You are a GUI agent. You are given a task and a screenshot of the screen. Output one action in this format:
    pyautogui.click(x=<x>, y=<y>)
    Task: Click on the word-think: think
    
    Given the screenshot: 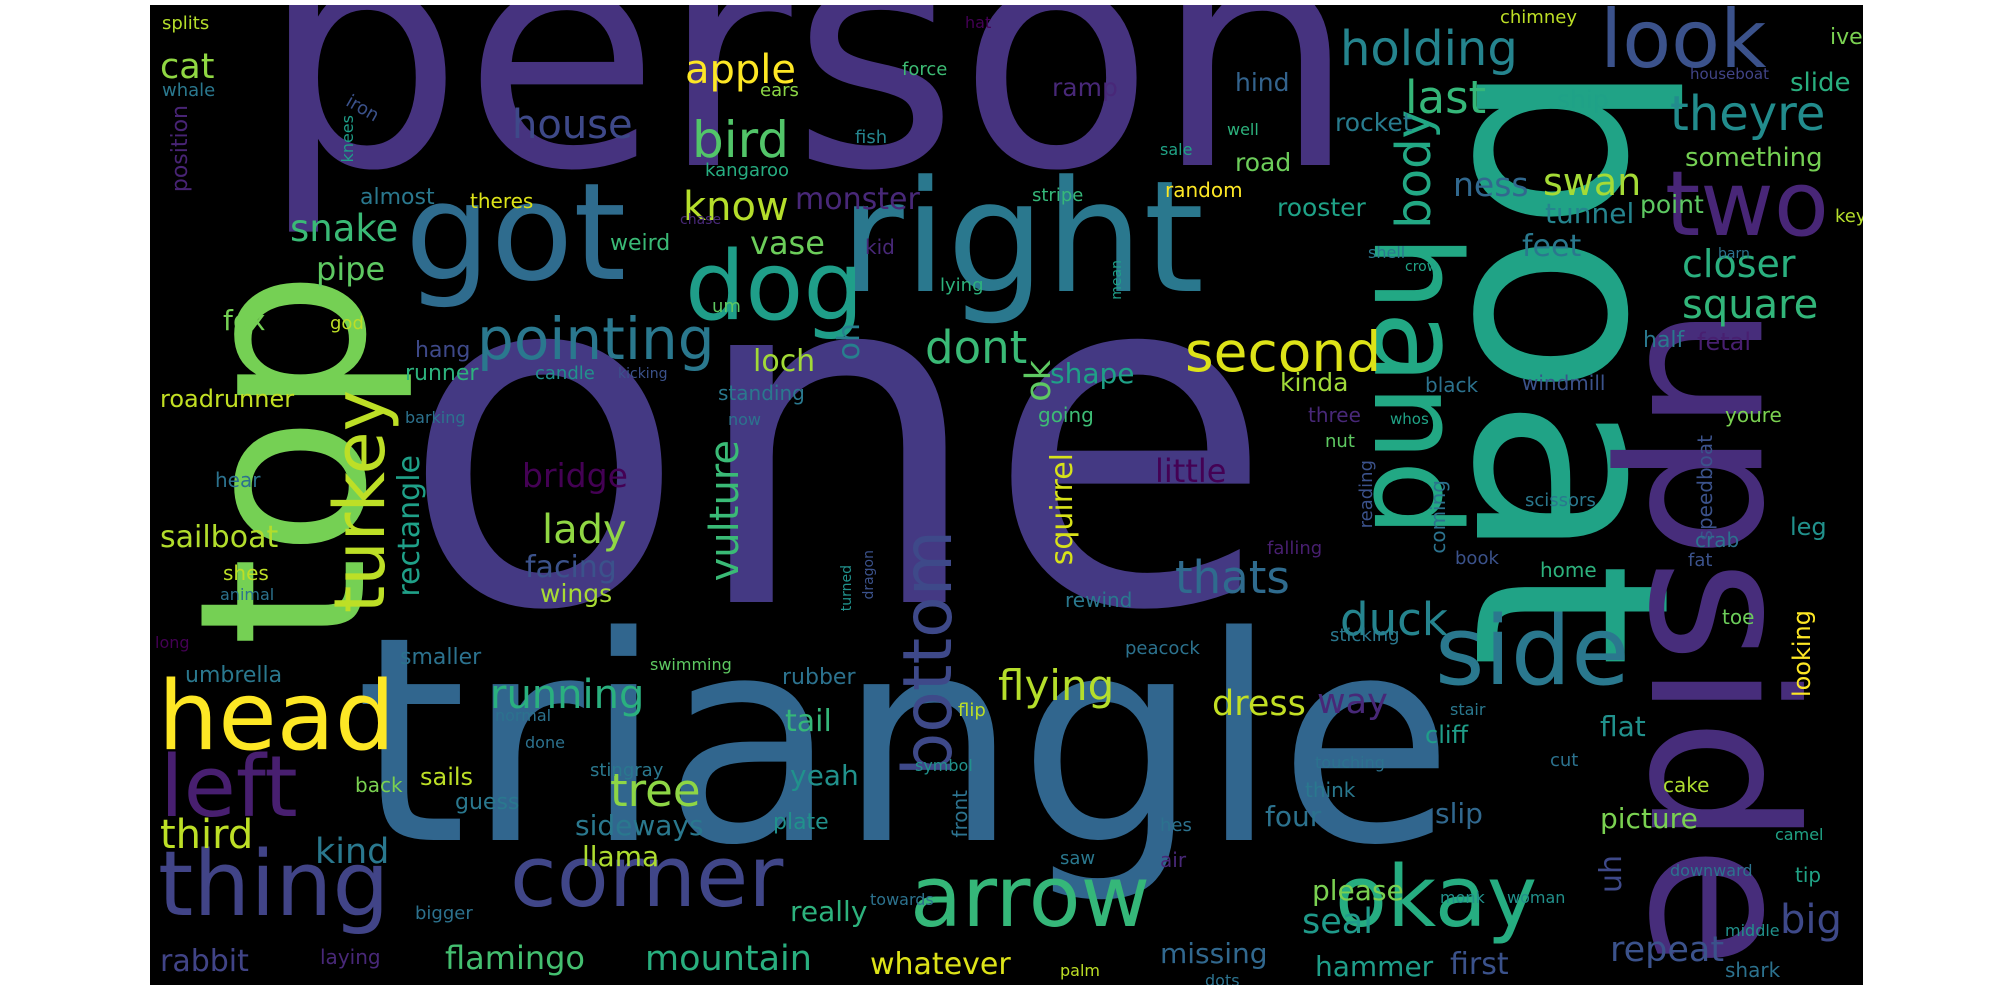 What is the action you would take?
    pyautogui.click(x=1330, y=790)
    